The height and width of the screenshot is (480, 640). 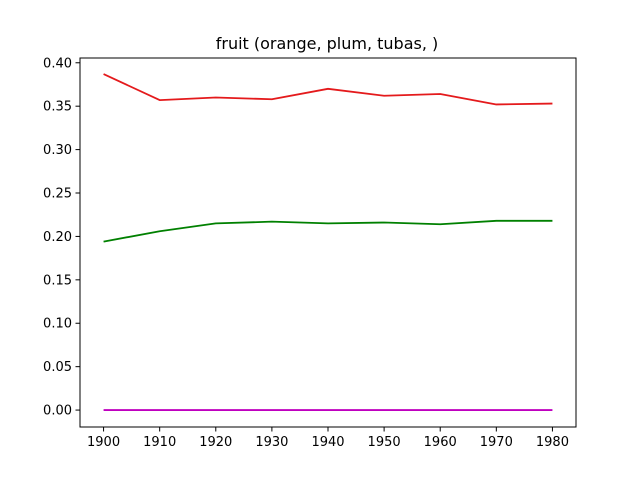 I want to click on y-tick-label: 0.35, so click(x=57, y=107).